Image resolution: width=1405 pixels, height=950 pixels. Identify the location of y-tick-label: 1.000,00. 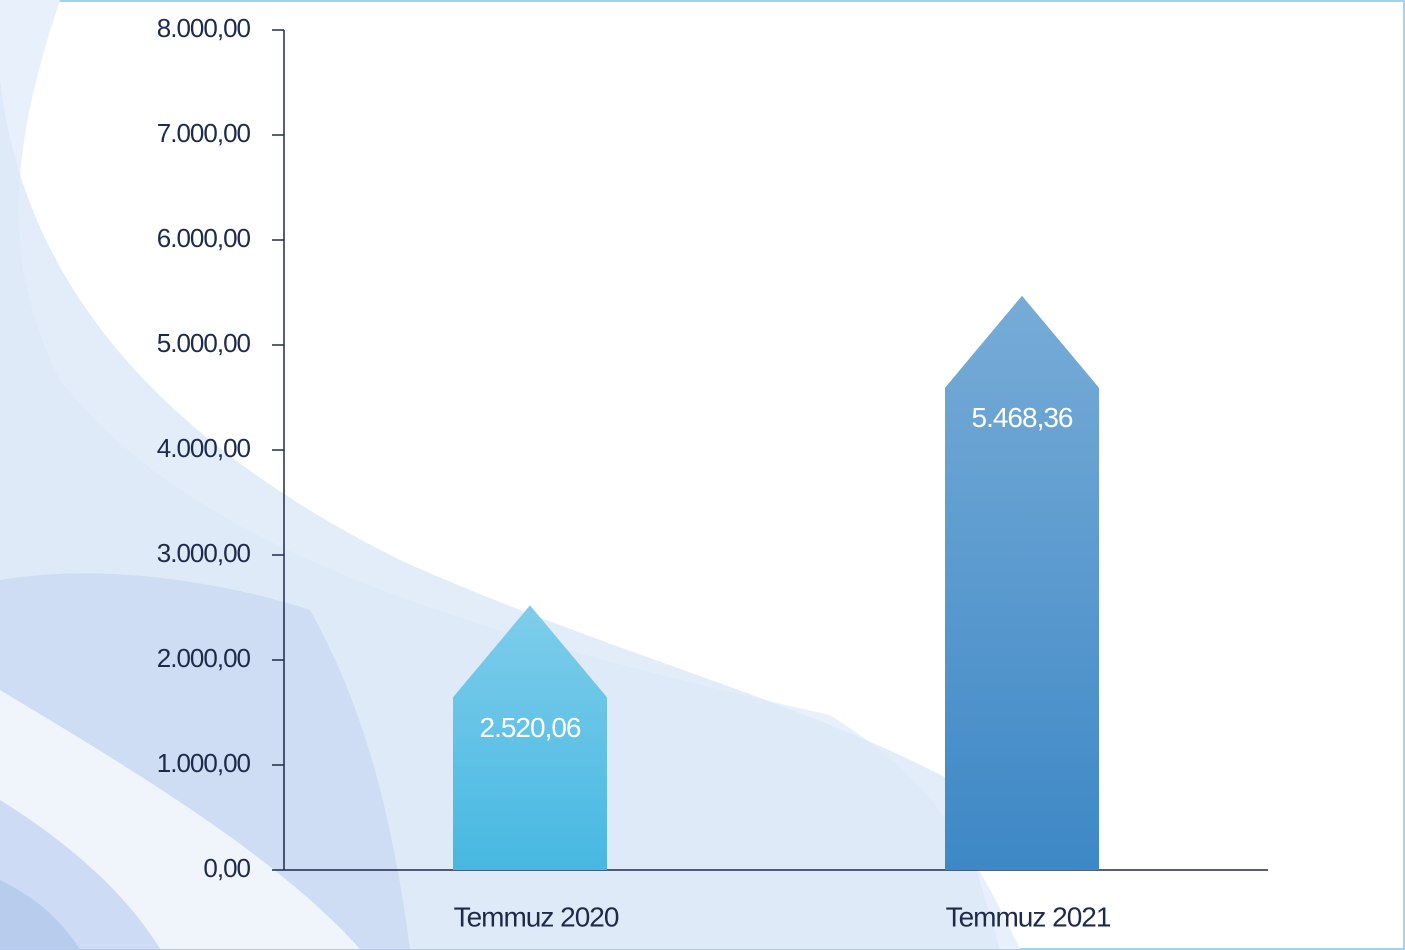
(204, 763).